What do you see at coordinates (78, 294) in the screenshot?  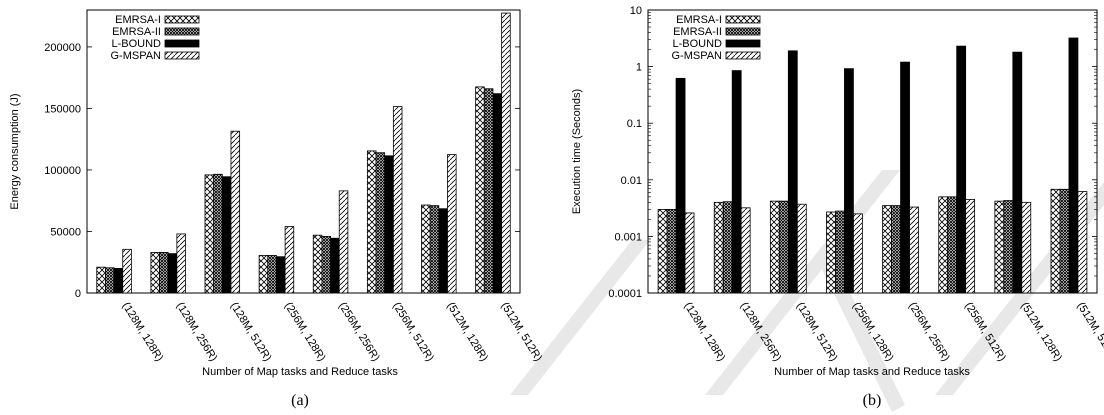 I see `y-tick-label: 0` at bounding box center [78, 294].